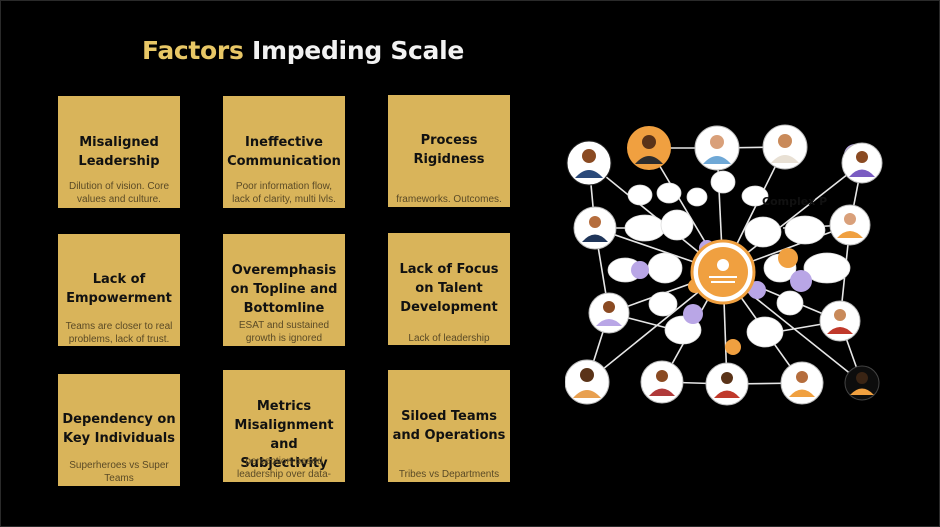 This screenshot has width=940, height=527. I want to click on card-heading: Misaligned Leadership, so click(119, 152).